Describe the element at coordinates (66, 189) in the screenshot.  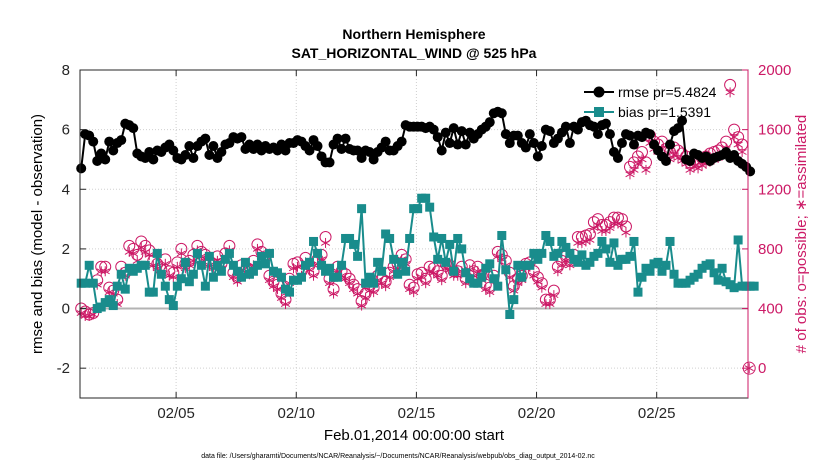
I see `y-tick-label-left: 4` at that location.